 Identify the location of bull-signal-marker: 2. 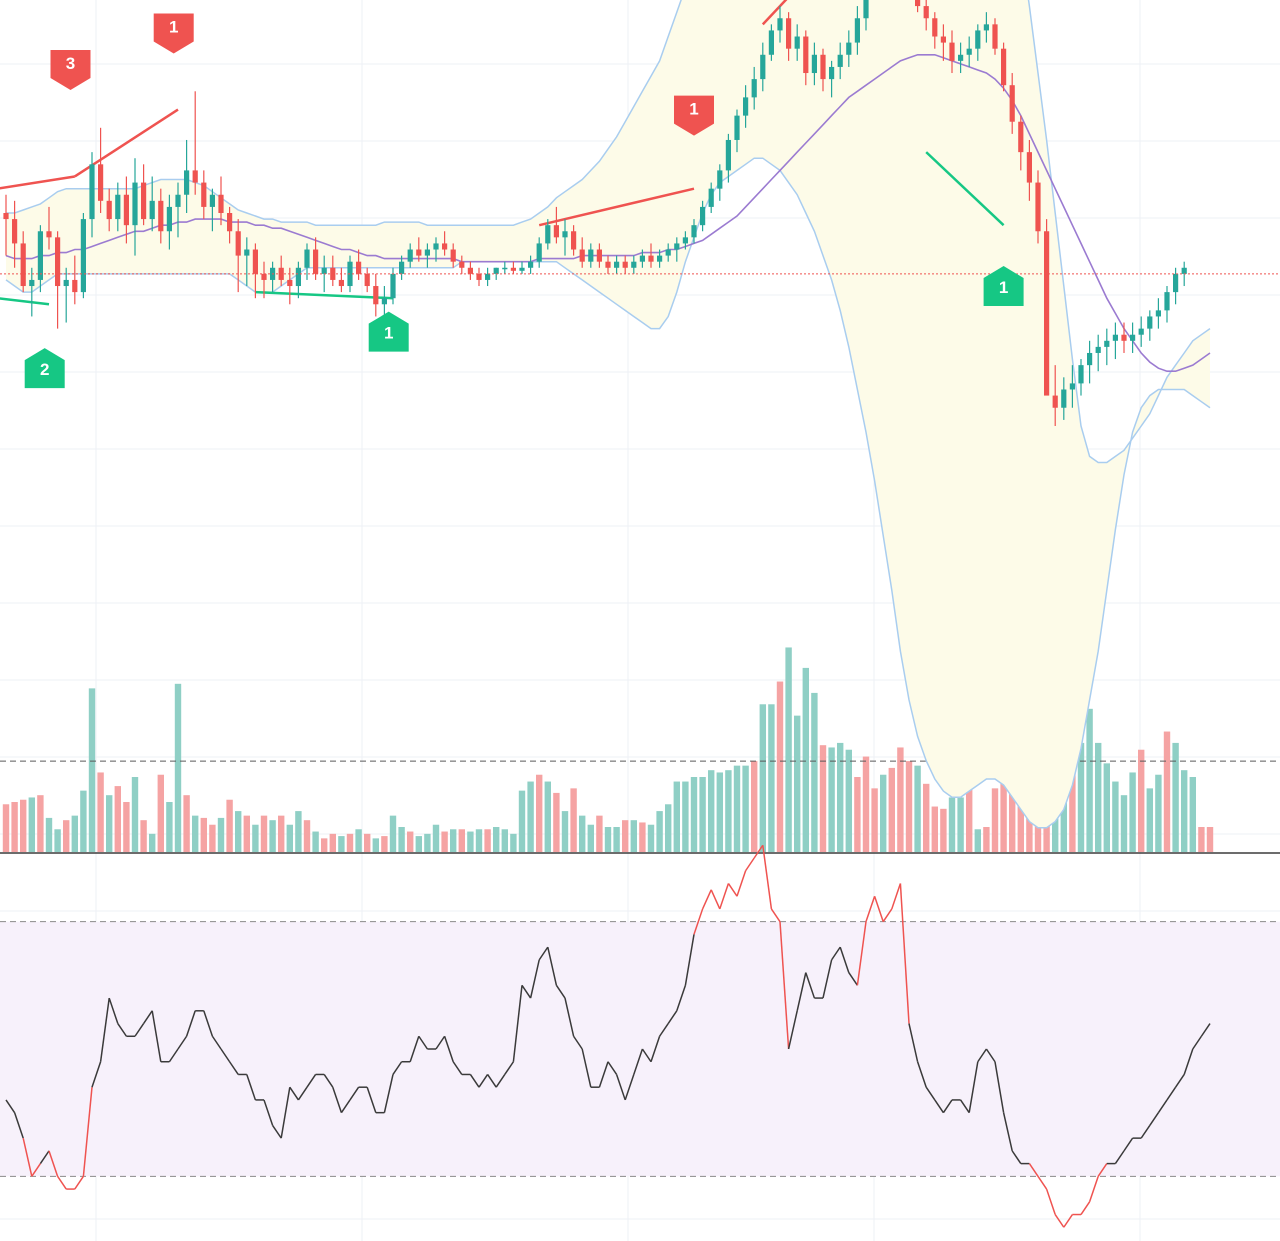
(44, 368).